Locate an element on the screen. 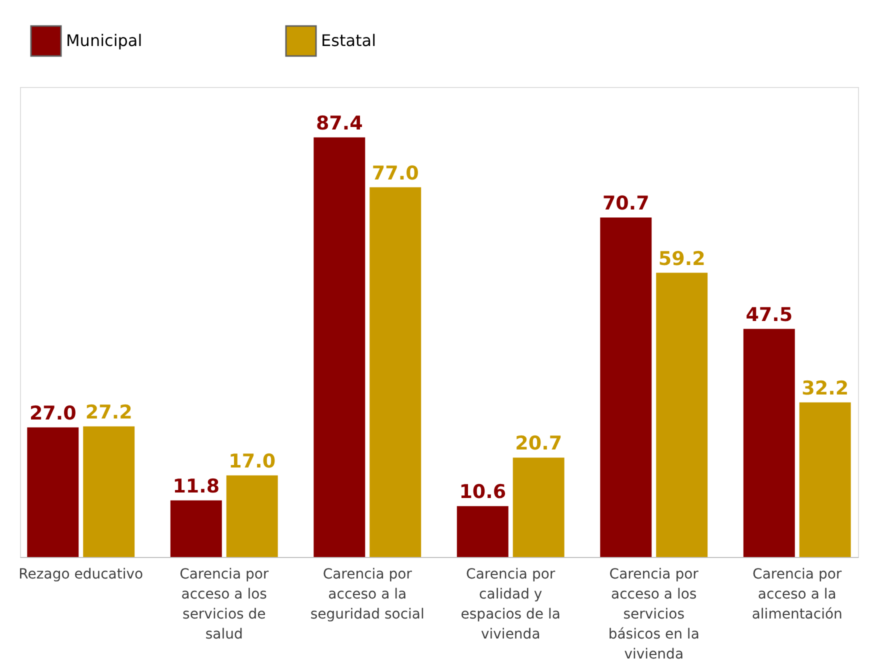  data-label: 32.2 is located at coordinates (825, 388).